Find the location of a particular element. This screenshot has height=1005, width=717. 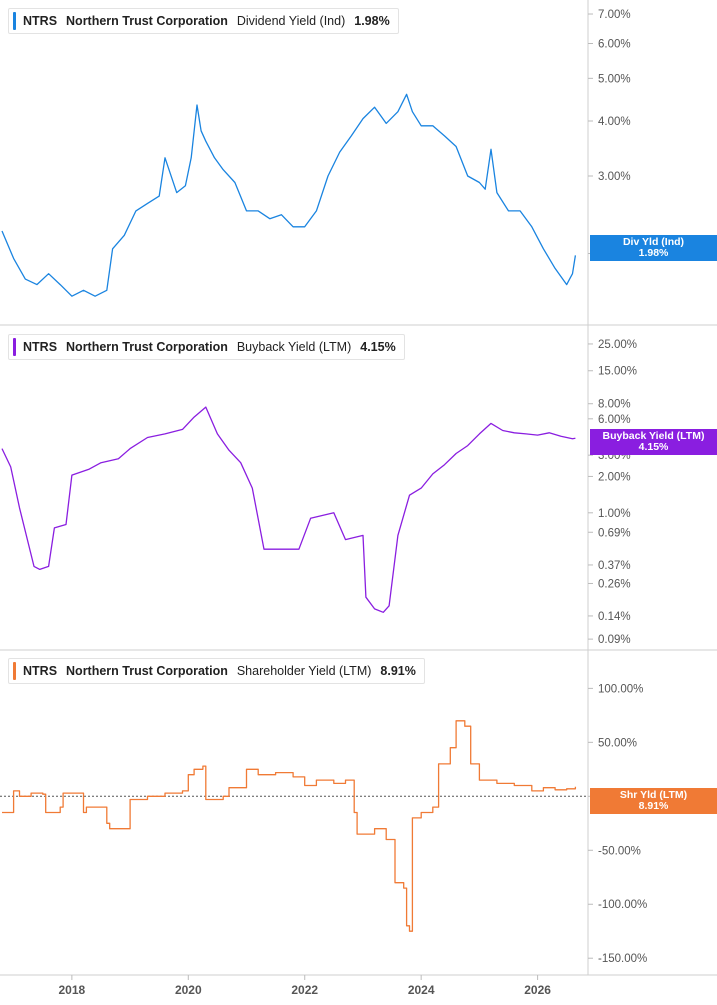

legend-value: 4.15% is located at coordinates (378, 347).